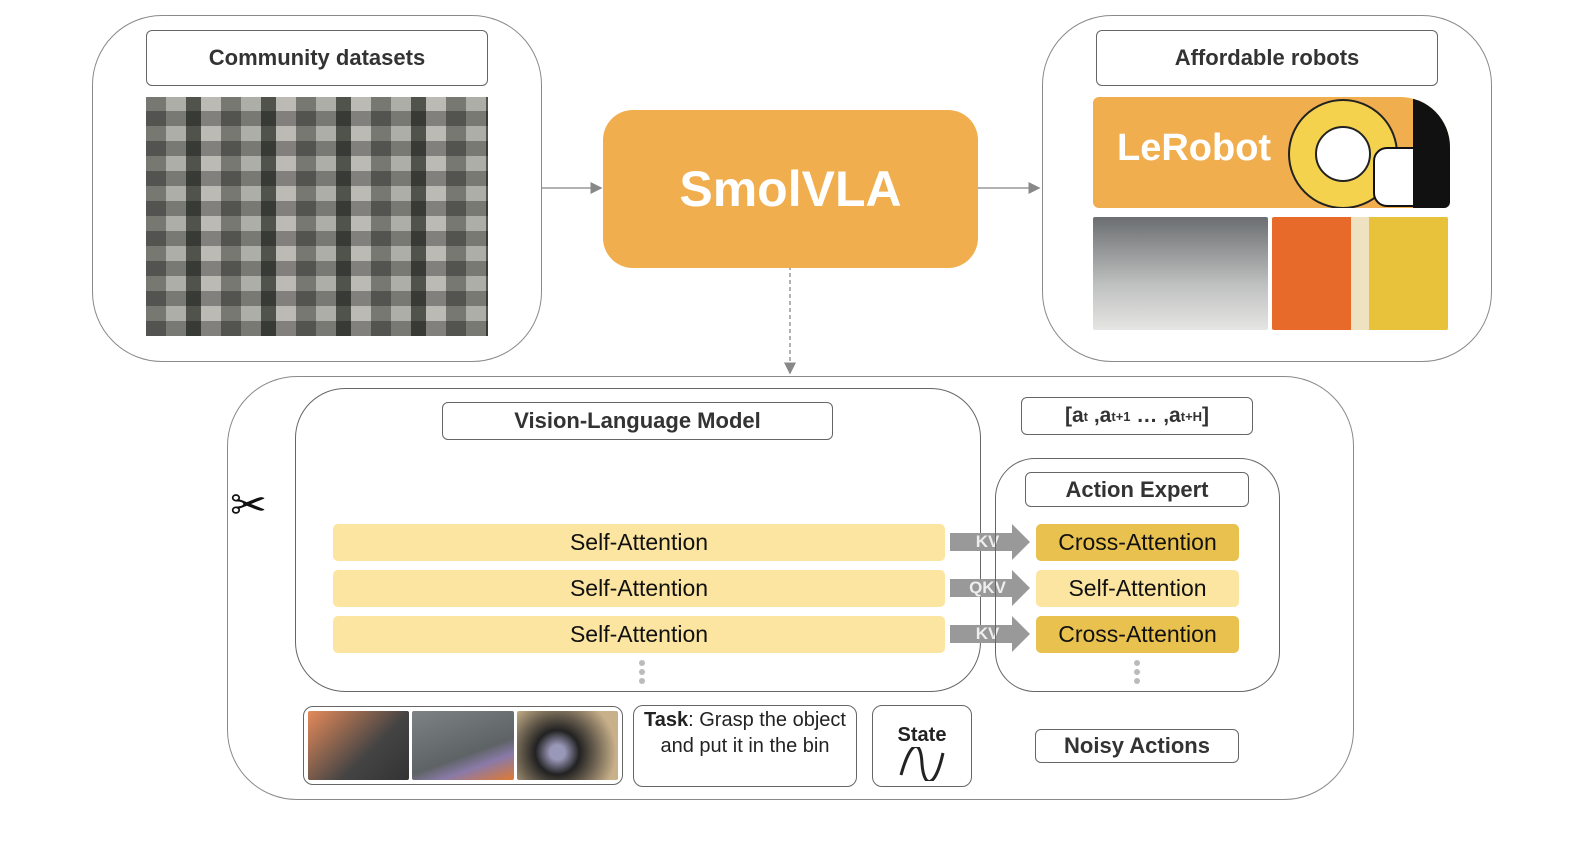 Image resolution: width=1580 pixels, height=844 pixels. Describe the element at coordinates (317, 58) in the screenshot. I see `community-datasets-title: Community datasets` at that location.